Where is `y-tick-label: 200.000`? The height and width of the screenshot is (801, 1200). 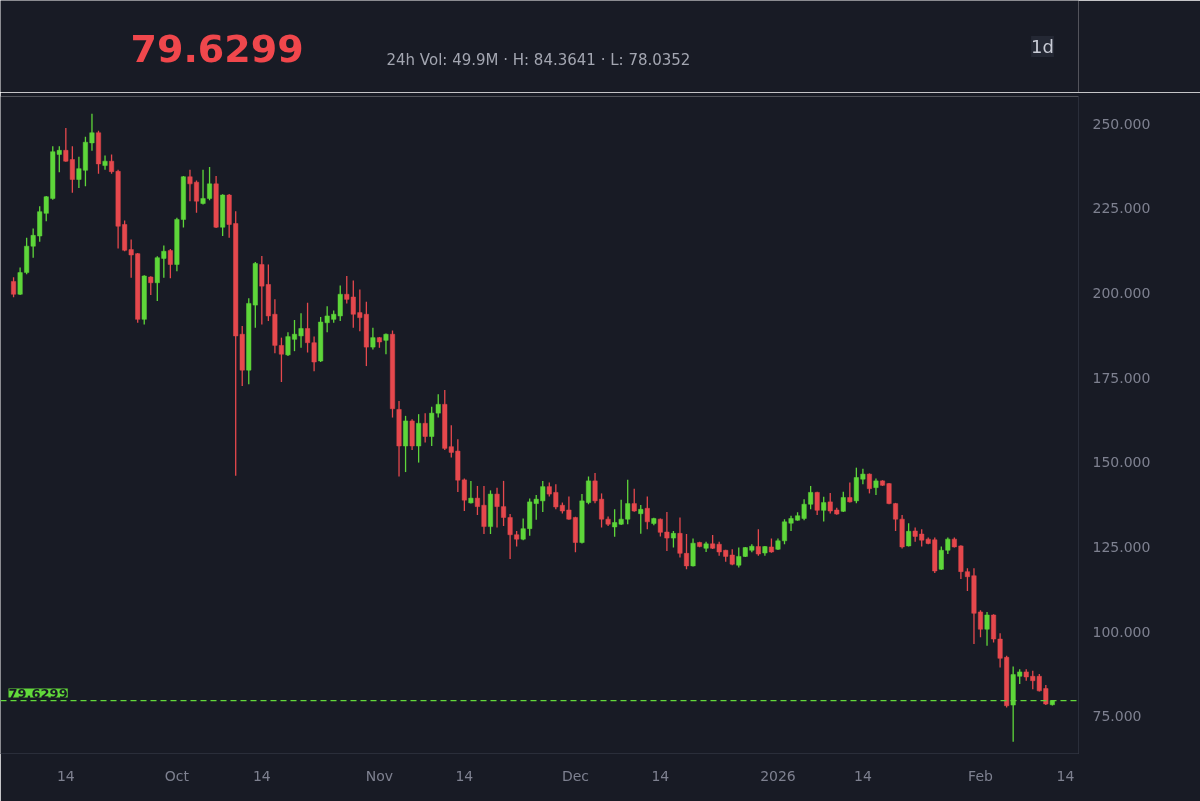
y-tick-label: 200.000 is located at coordinates (1121, 292).